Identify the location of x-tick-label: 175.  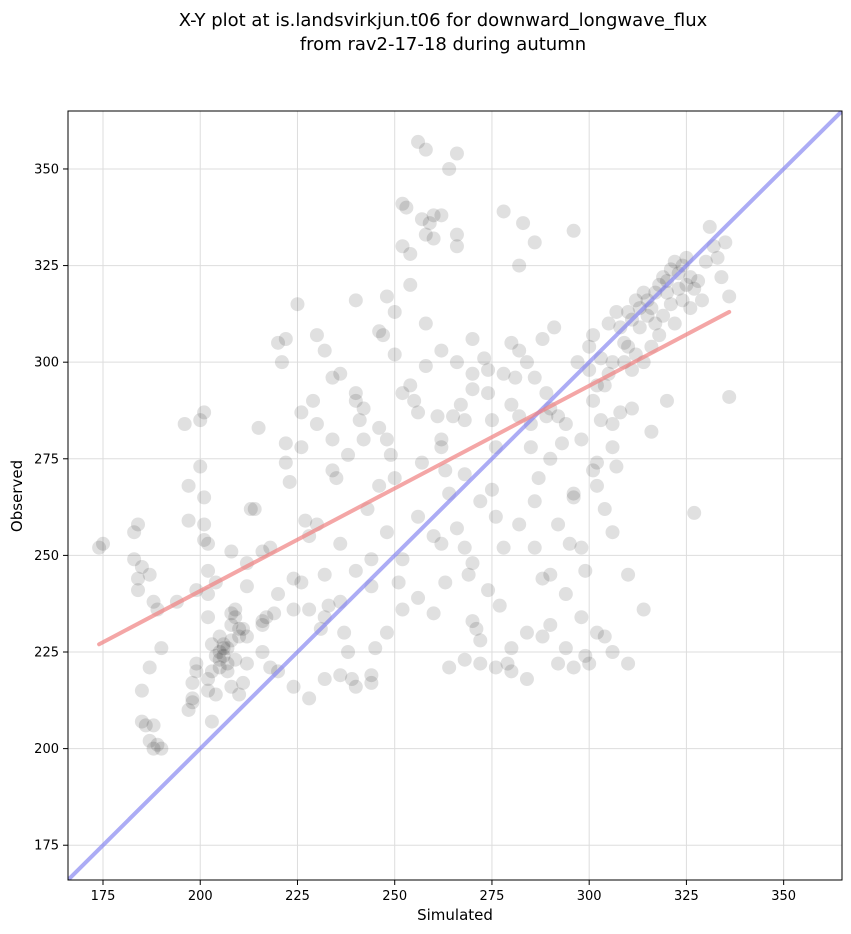
(103, 896).